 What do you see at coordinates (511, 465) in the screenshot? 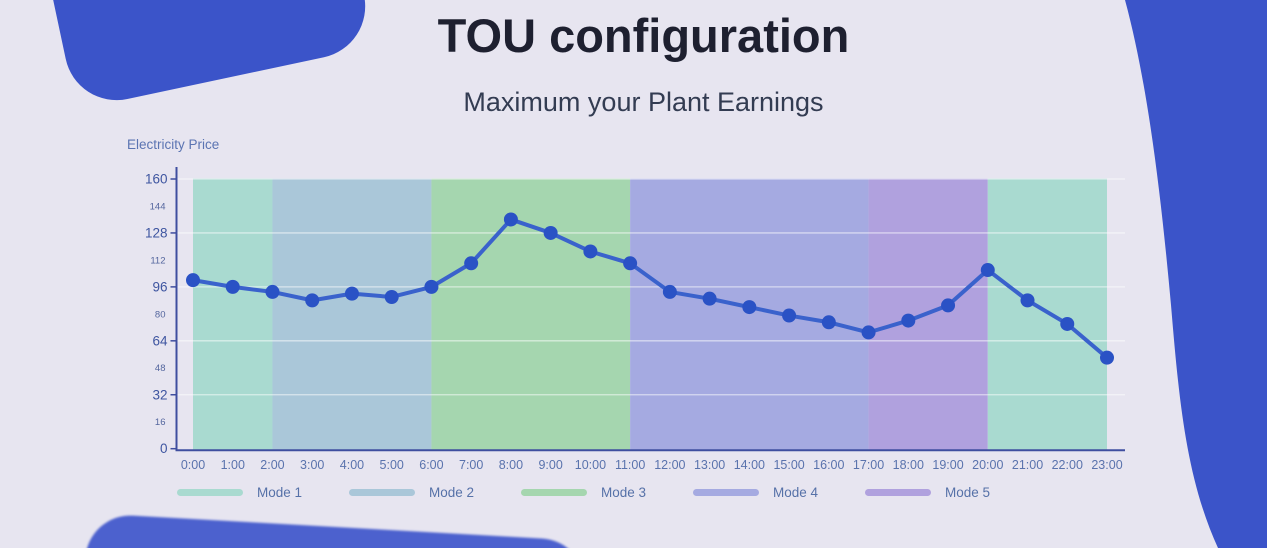
I see `x-tick-label: 8:00` at bounding box center [511, 465].